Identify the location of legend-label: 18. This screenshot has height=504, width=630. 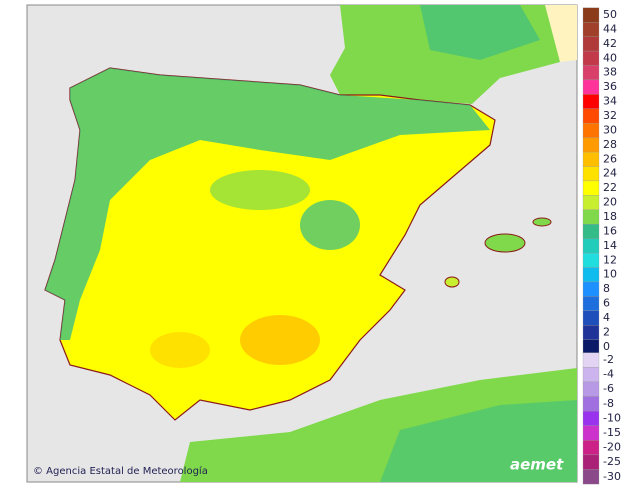
(610, 216).